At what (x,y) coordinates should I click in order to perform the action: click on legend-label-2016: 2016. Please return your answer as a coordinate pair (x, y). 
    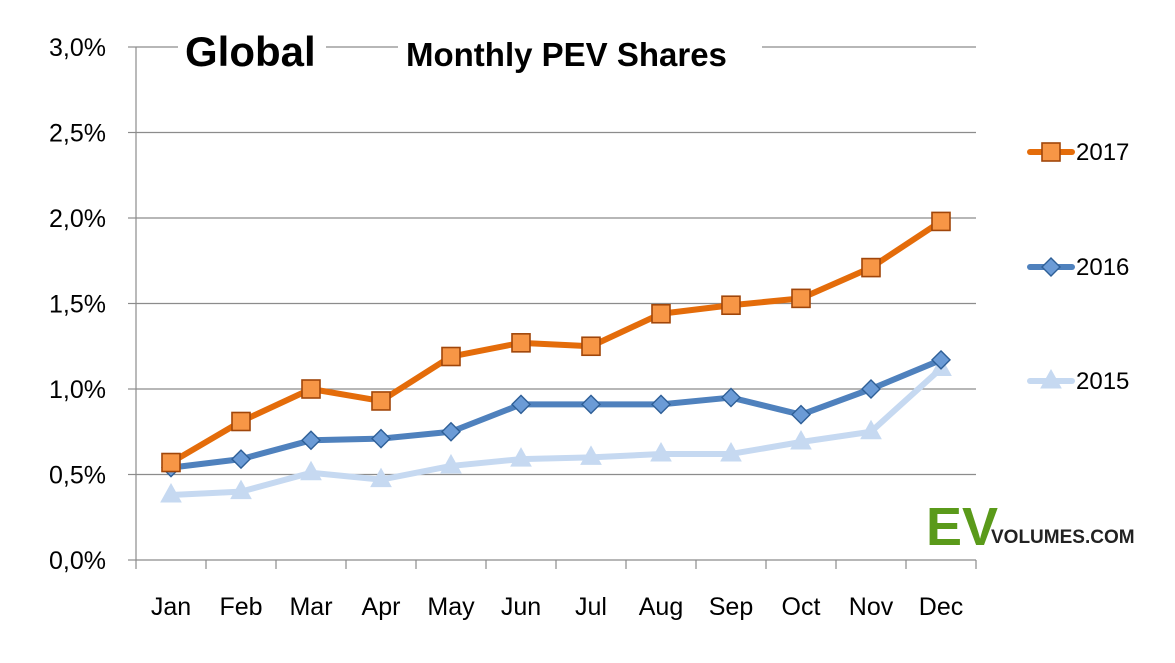
    Looking at the image, I should click on (1102, 267).